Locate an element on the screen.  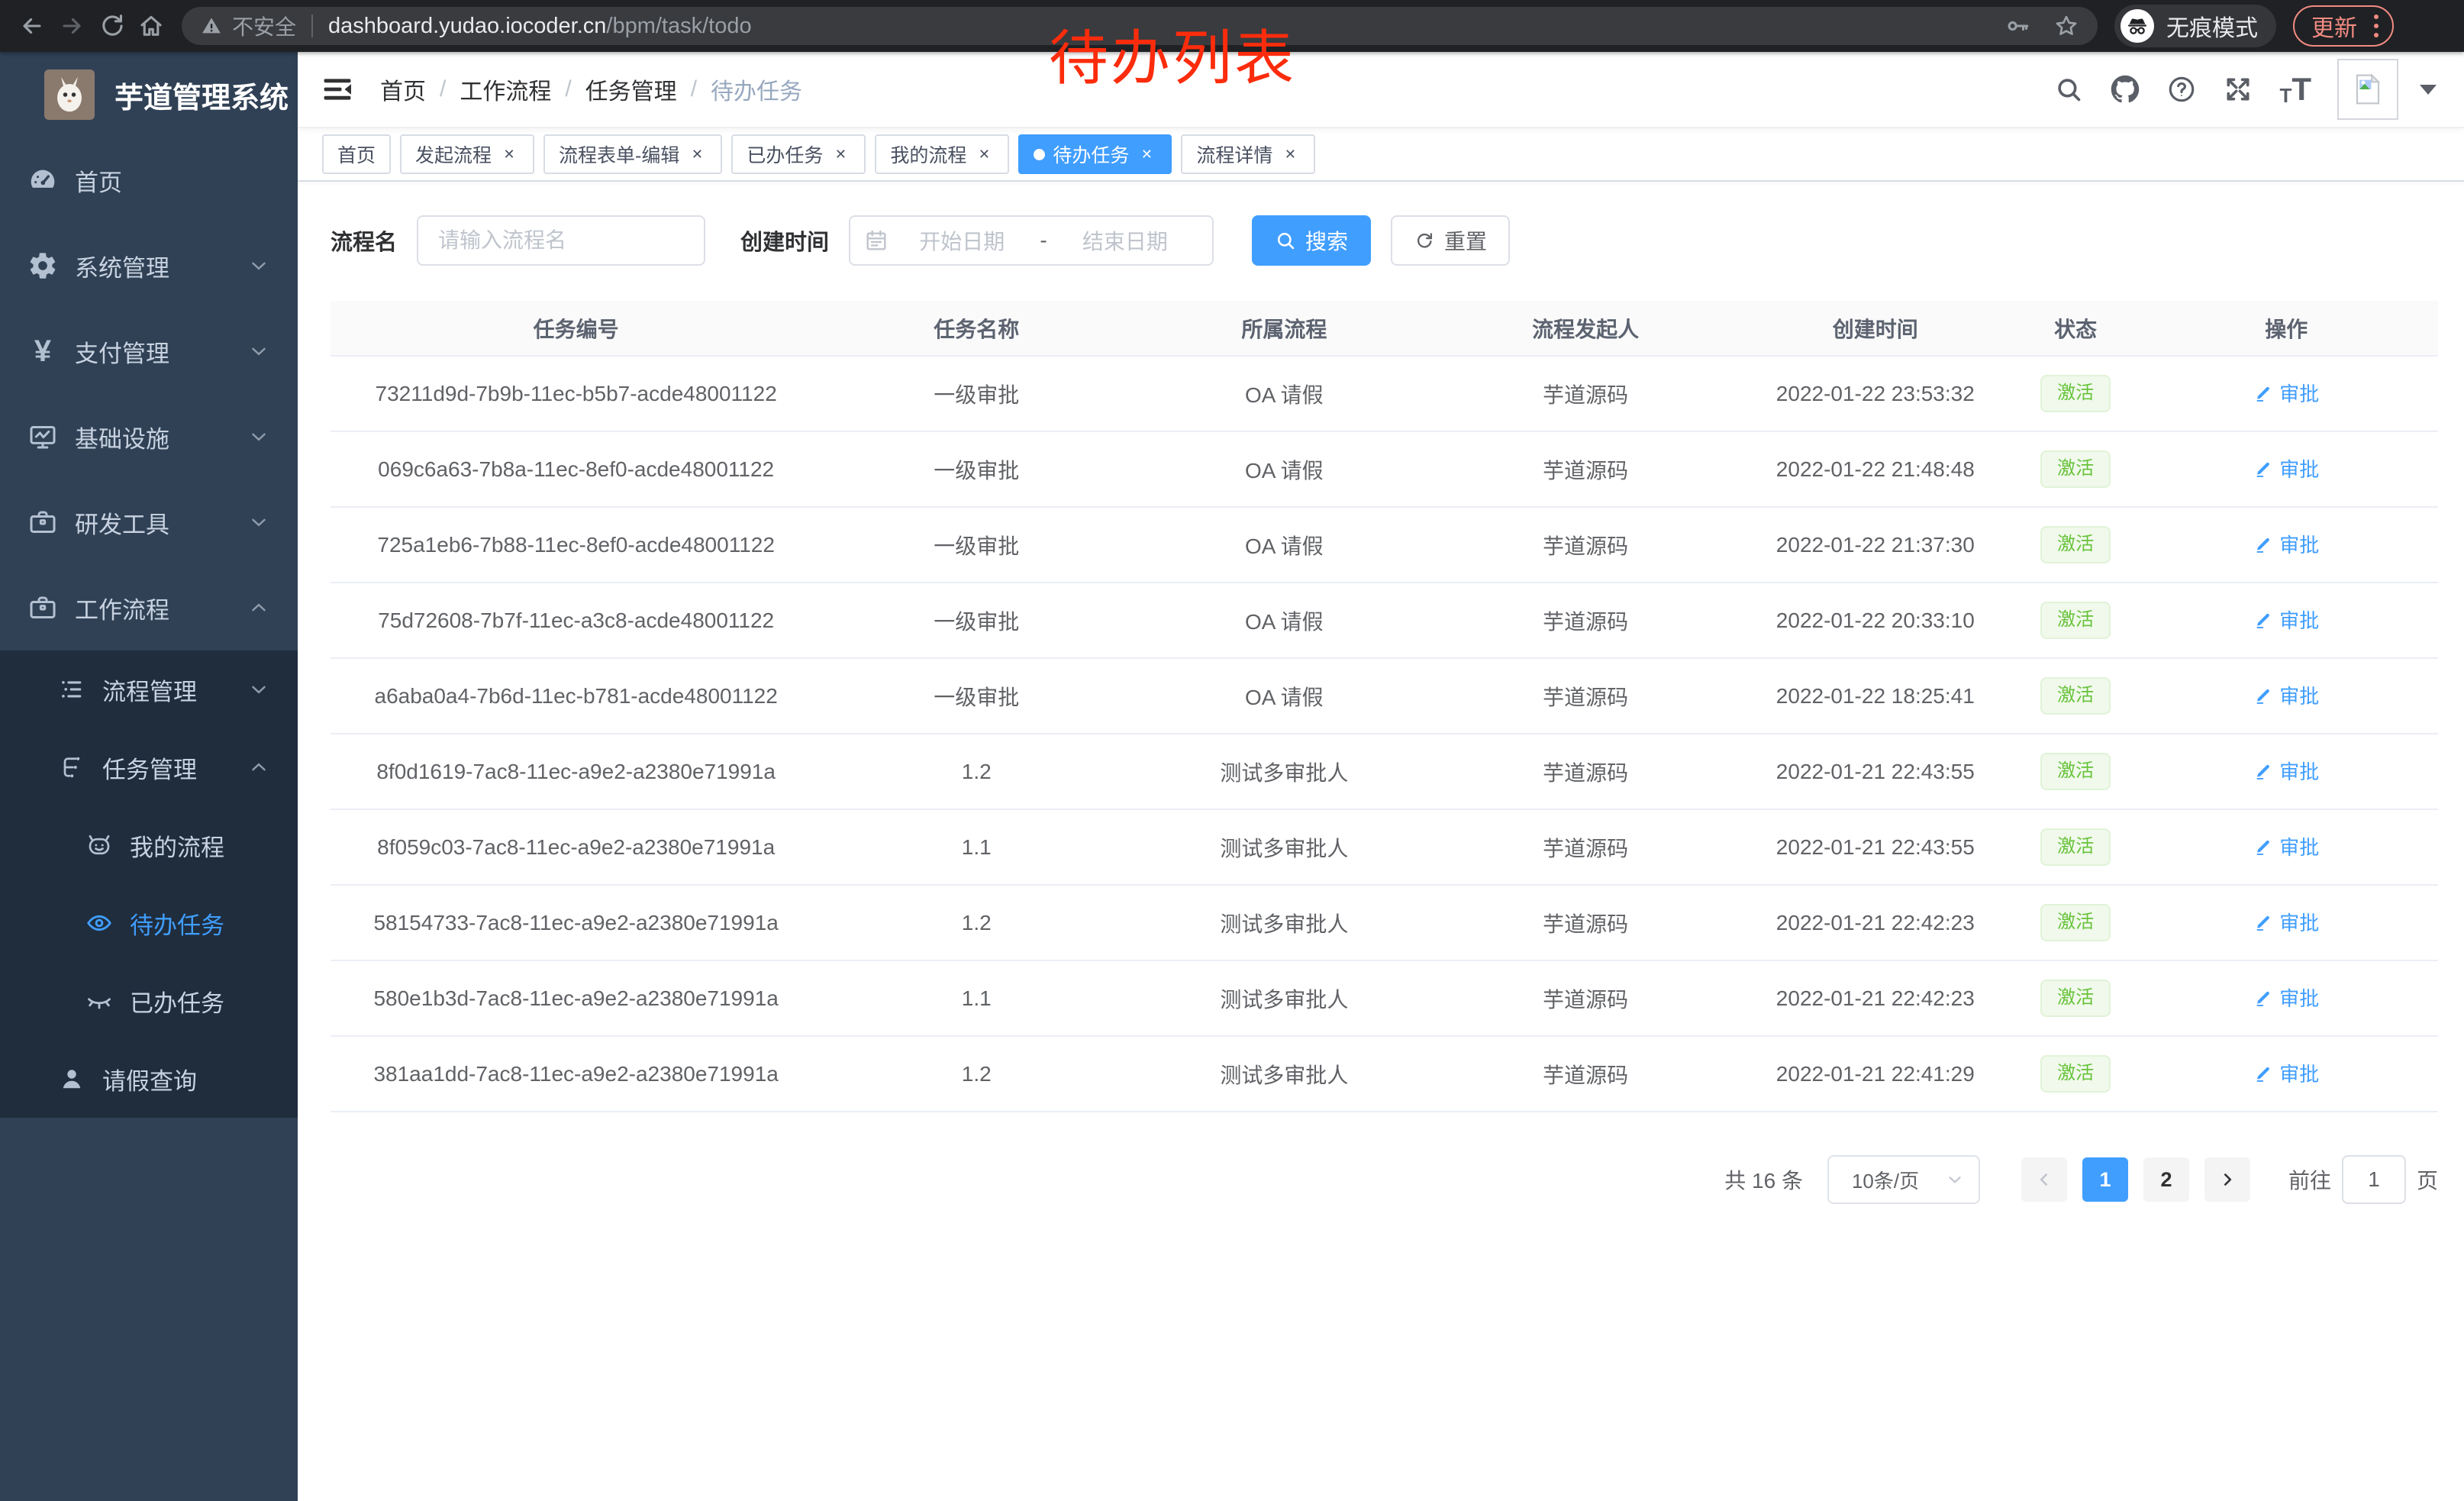
update-button: 更新 is located at coordinates (2343, 26).